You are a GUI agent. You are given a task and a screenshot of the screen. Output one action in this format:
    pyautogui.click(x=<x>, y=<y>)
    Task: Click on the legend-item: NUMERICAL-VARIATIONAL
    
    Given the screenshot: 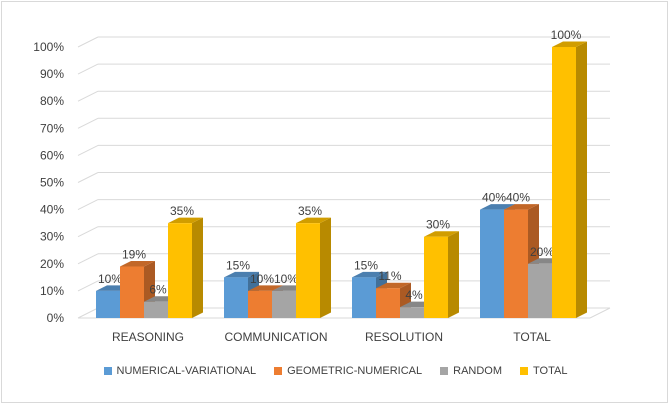 What is the action you would take?
    pyautogui.click(x=180, y=371)
    